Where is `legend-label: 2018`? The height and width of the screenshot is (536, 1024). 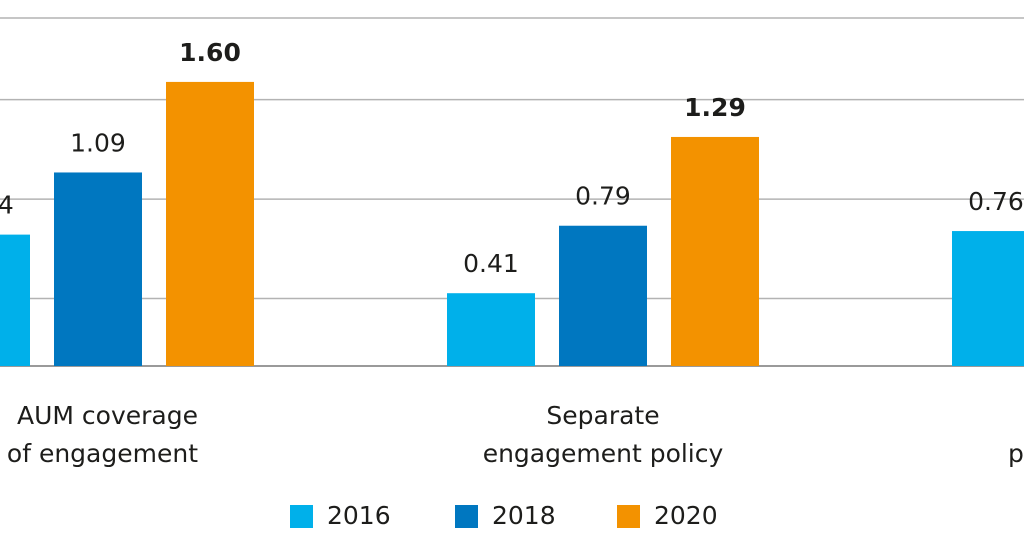
legend-label: 2018 is located at coordinates (524, 515).